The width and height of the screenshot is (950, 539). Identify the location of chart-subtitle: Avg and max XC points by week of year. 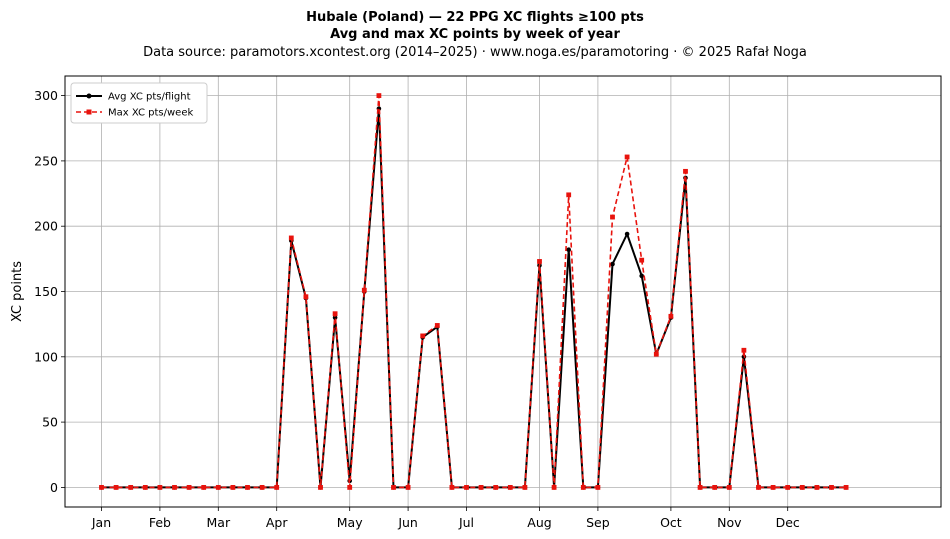
(475, 34).